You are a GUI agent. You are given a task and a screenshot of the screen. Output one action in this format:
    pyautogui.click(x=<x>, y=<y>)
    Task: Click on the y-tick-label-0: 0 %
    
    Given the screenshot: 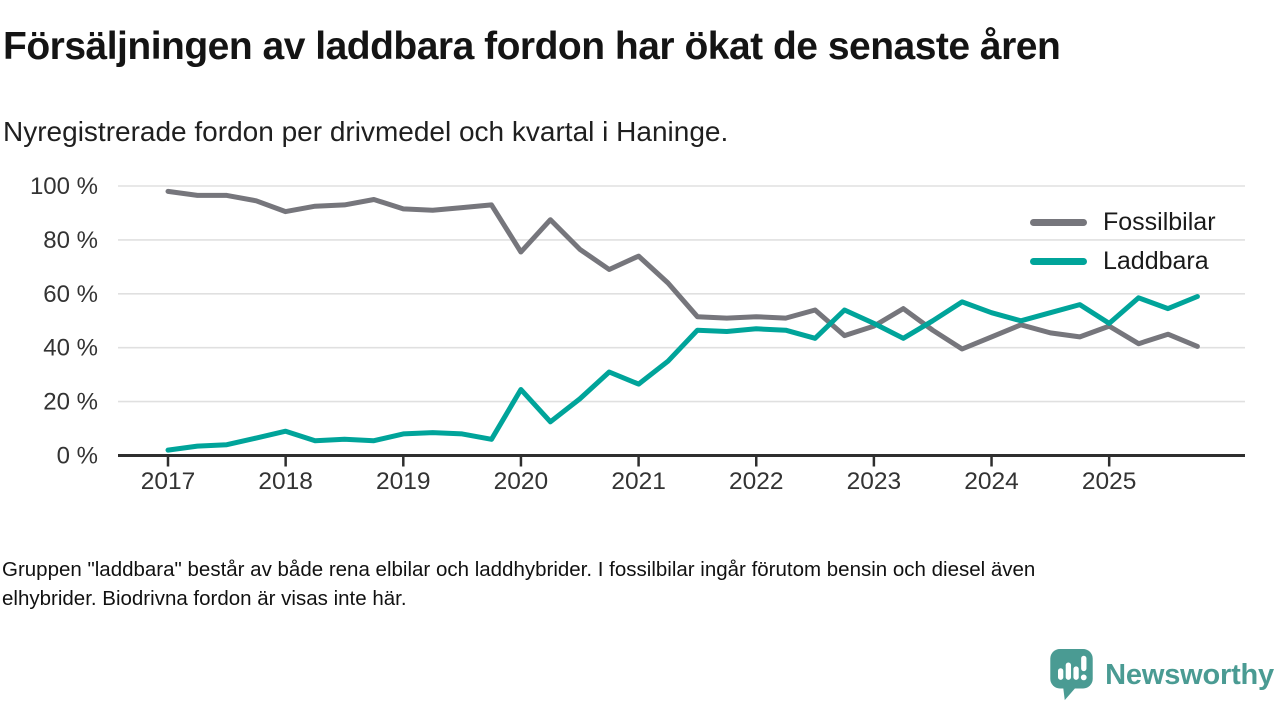 What is the action you would take?
    pyautogui.click(x=77, y=456)
    